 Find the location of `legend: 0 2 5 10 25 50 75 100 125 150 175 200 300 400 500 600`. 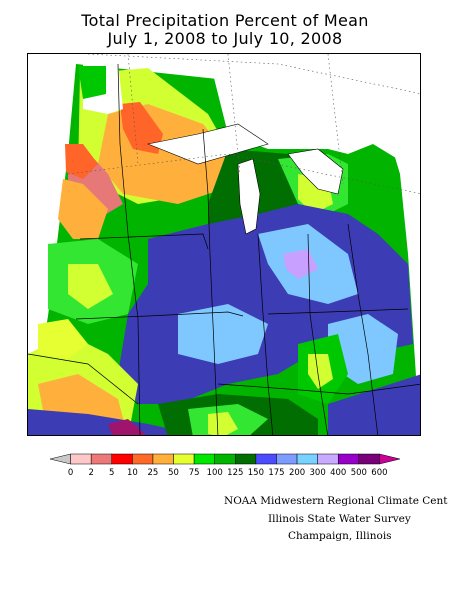

legend: 0 2 5 10 25 50 75 100 125 150 175 200 300 400 500 600 is located at coordinates (225, 465).